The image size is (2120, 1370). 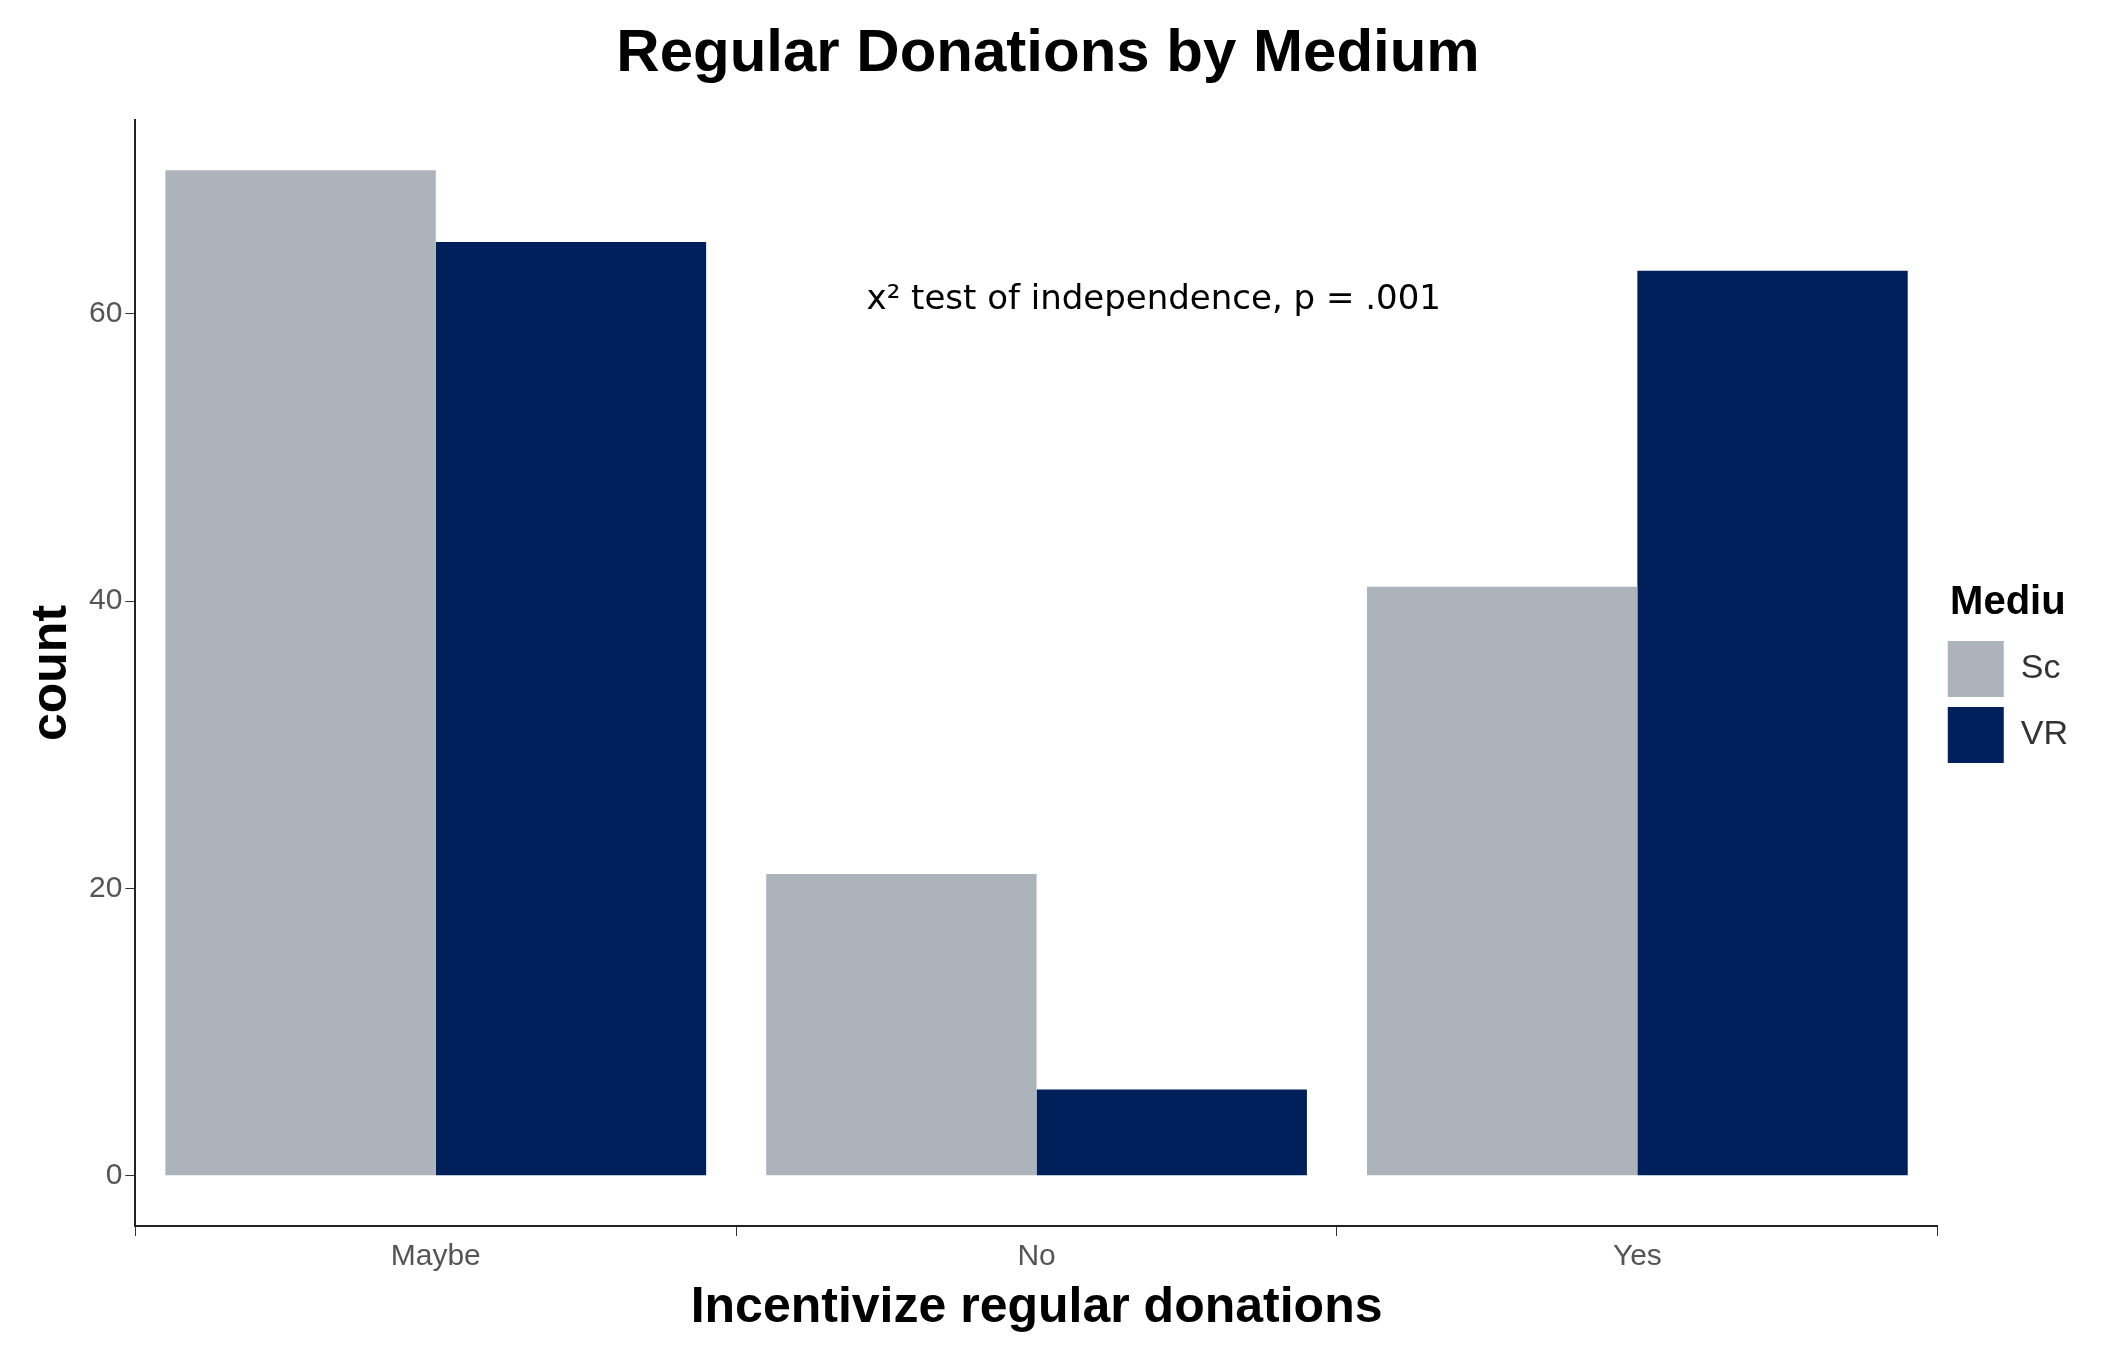 What do you see at coordinates (2044, 732) in the screenshot?
I see `legend-label: VR` at bounding box center [2044, 732].